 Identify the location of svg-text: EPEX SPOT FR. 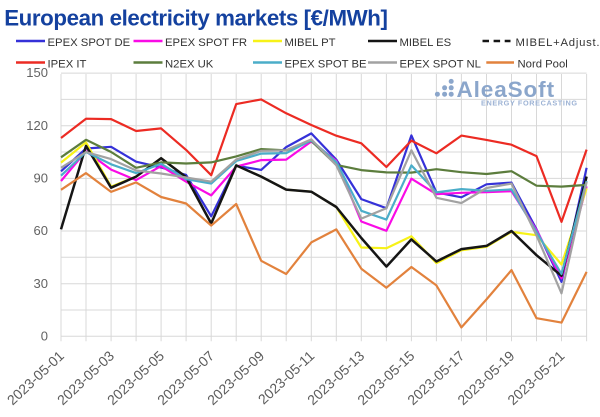
(206, 43).